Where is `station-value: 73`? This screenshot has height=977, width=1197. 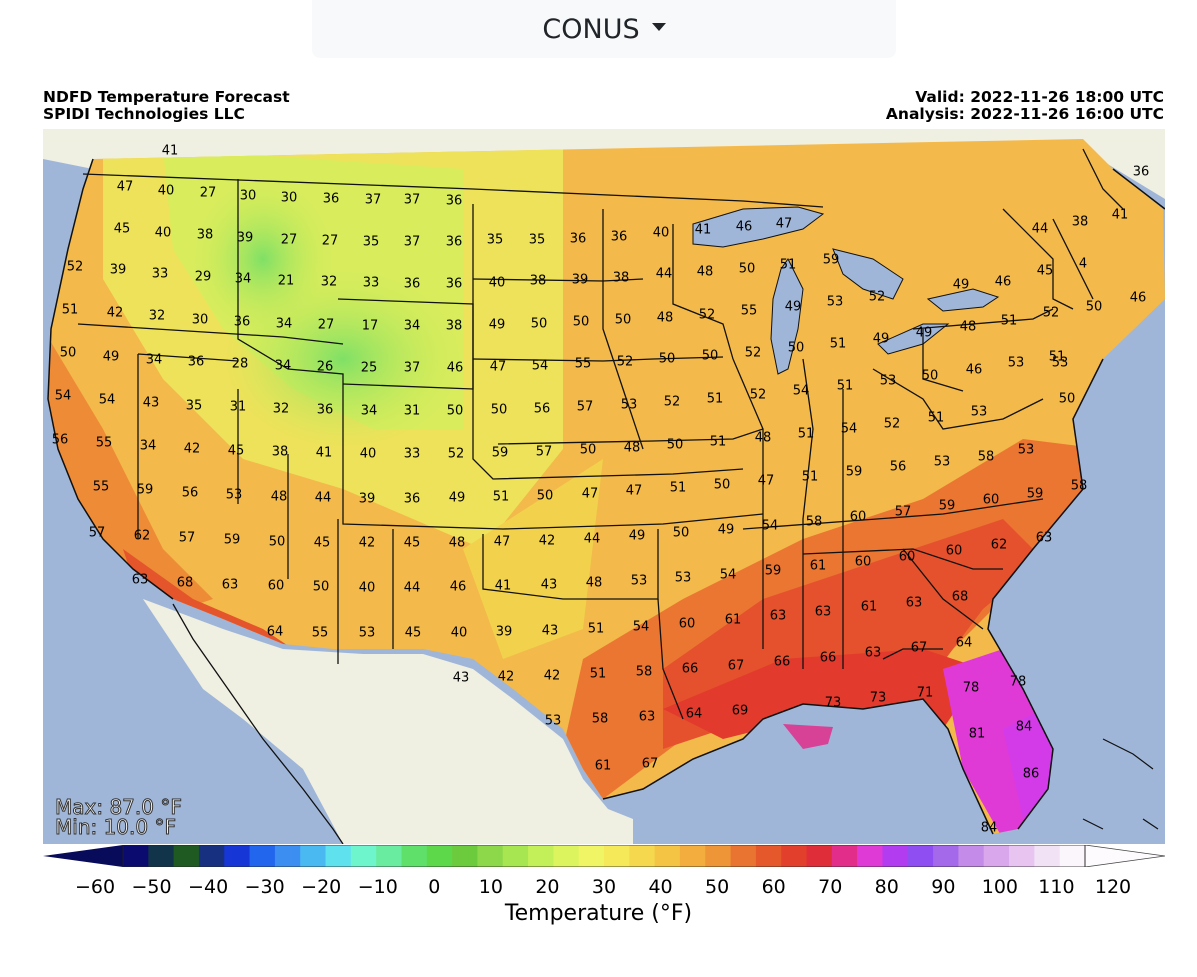 station-value: 73 is located at coordinates (833, 703).